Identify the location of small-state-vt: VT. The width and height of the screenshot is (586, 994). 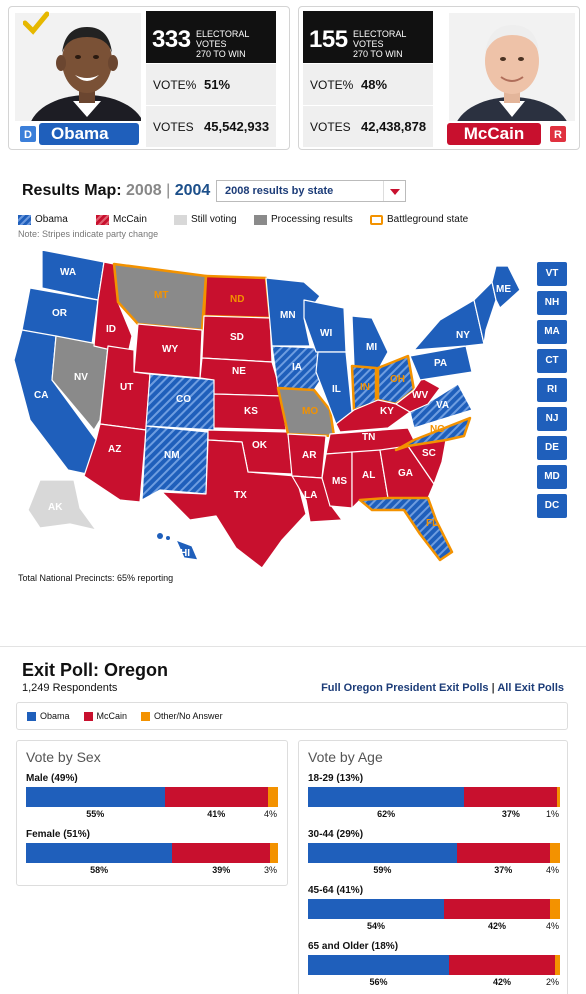
(552, 274).